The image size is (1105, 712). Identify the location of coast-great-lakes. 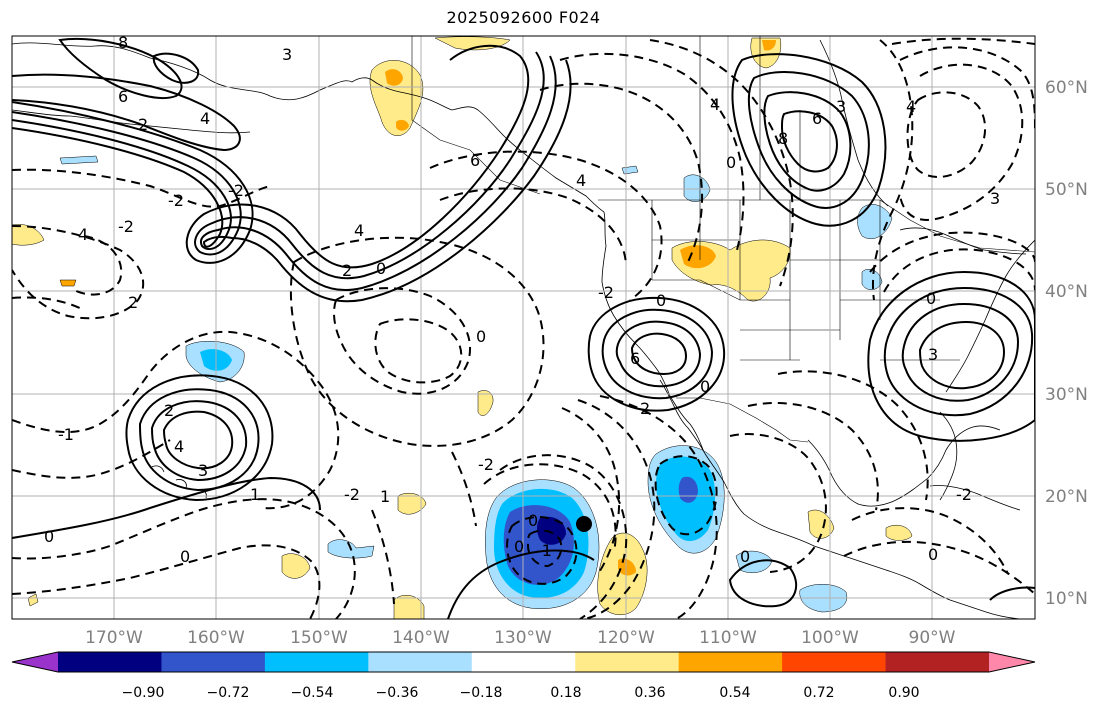
(963, 241).